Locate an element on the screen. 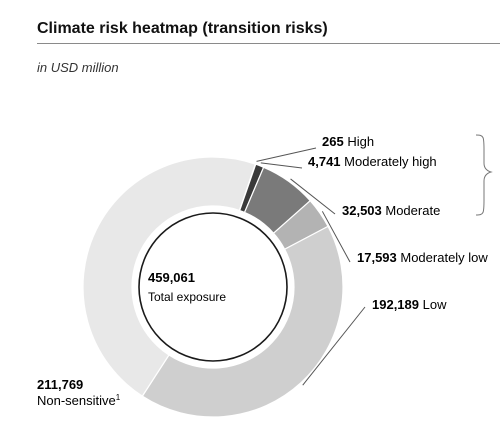  label-low: 192,189 Low is located at coordinates (409, 304).